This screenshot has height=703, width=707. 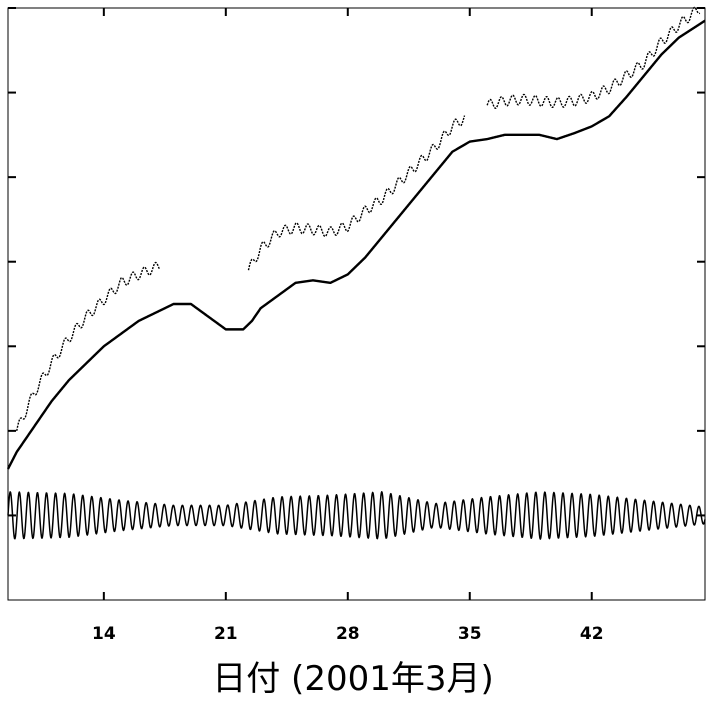 What do you see at coordinates (592, 634) in the screenshot?
I see `x-tick-label: 42` at bounding box center [592, 634].